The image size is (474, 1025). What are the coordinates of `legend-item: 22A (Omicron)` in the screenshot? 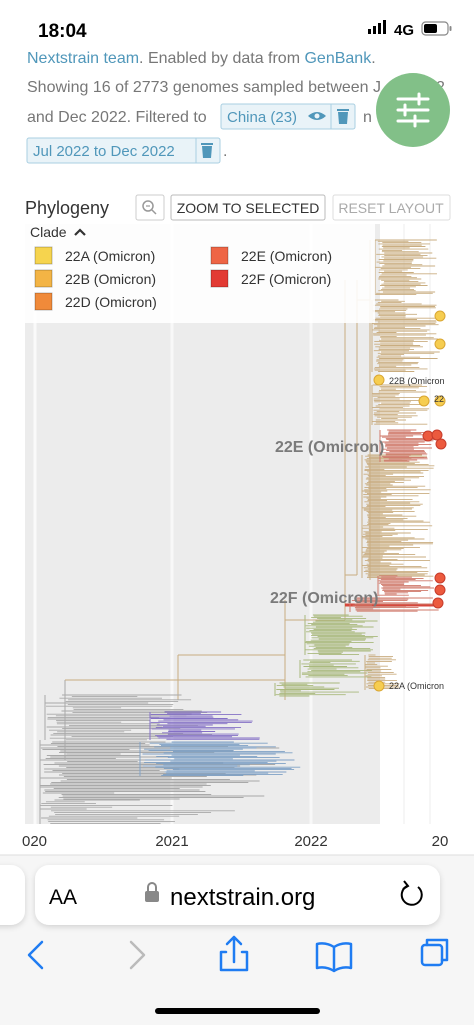 It's located at (94, 255).